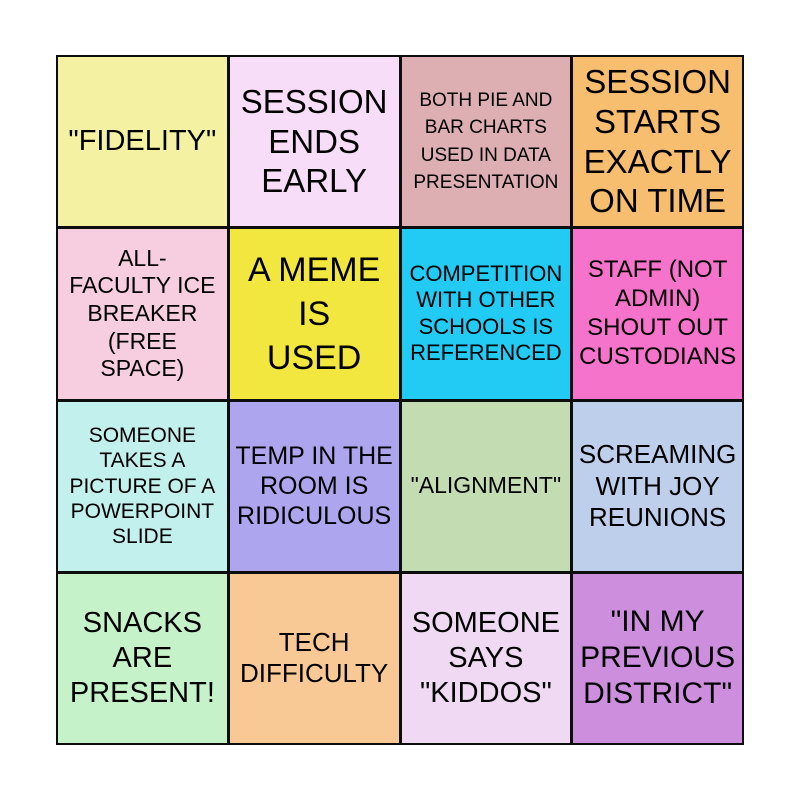 Image resolution: width=800 pixels, height=800 pixels. I want to click on cell-label: ALL- FACULTY ICE BREAKER (FREE SPACE), so click(142, 313).